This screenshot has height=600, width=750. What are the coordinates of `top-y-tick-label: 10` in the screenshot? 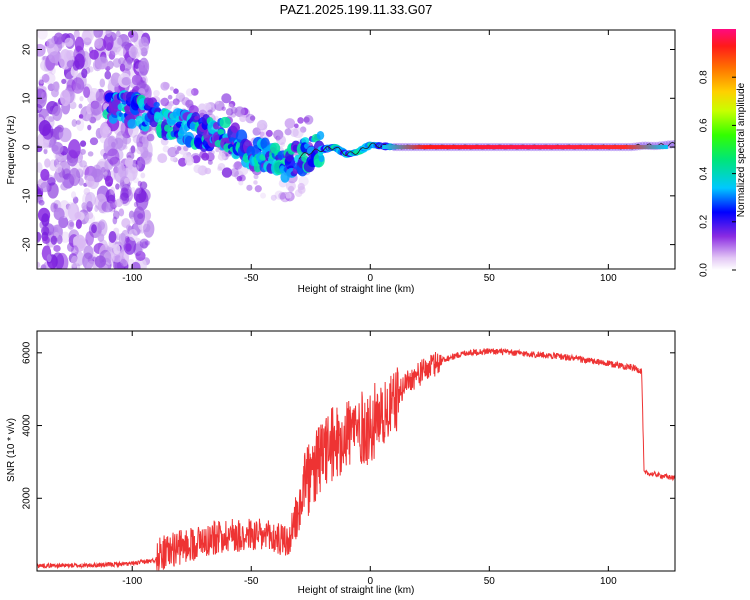 It's located at (27, 98).